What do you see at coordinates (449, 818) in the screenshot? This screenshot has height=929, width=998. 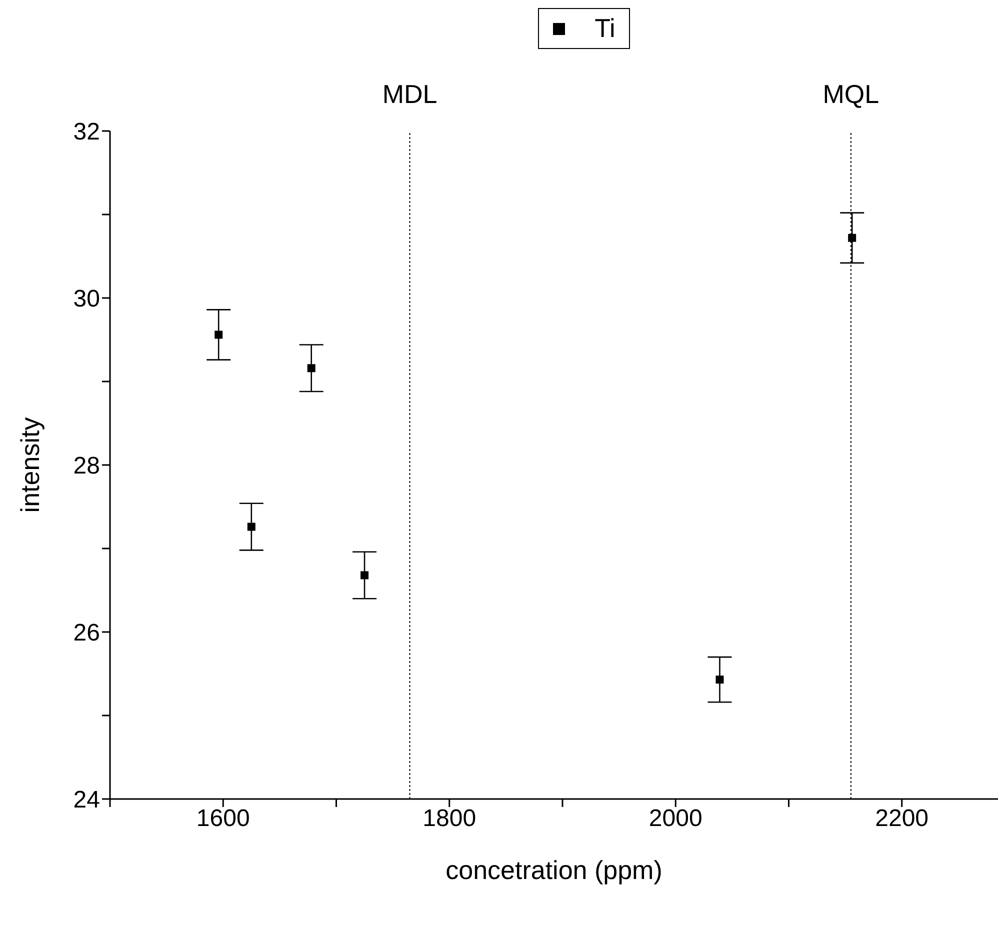 I see `x-tick-label: 1800` at bounding box center [449, 818].